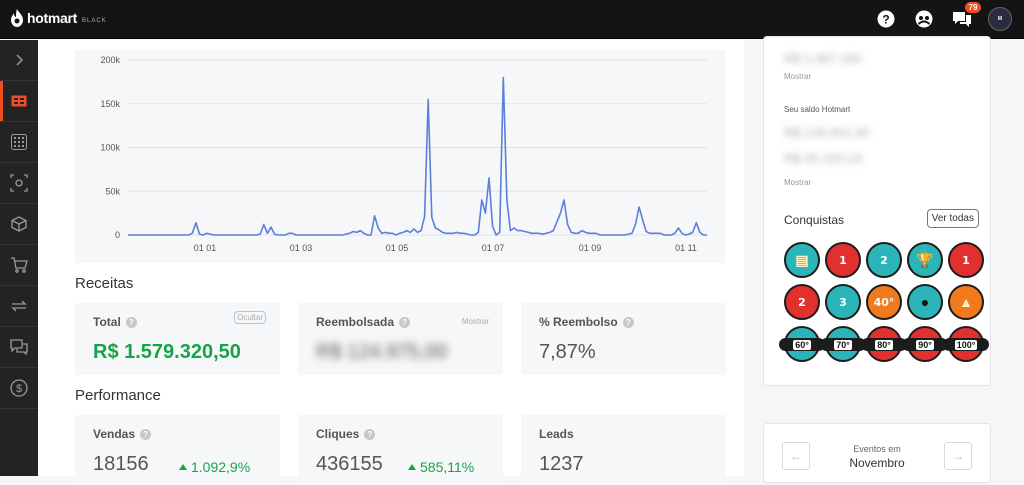 The width and height of the screenshot is (1024, 485). Describe the element at coordinates (578, 322) in the screenshot. I see `card-pct-reembolso-label: % Reembolso` at that location.